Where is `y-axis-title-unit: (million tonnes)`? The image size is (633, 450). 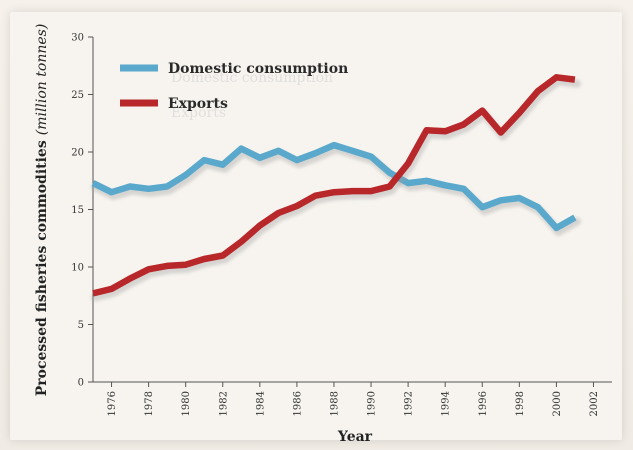
y-axis-title-unit: (million tonnes) is located at coordinates (42, 80).